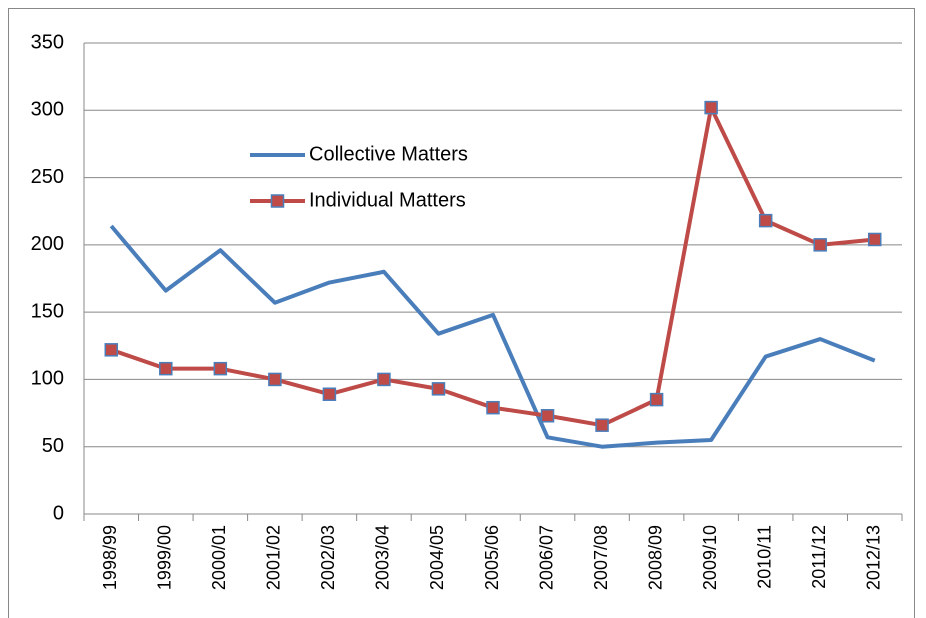 The width and height of the screenshot is (926, 618). Describe the element at coordinates (388, 154) in the screenshot. I see `legend-label: Collective Matters` at that location.